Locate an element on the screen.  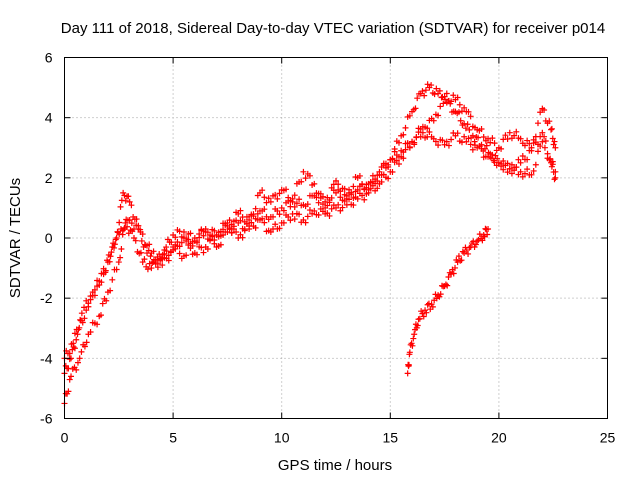
y-tick-label: -6 is located at coordinates (46, 419).